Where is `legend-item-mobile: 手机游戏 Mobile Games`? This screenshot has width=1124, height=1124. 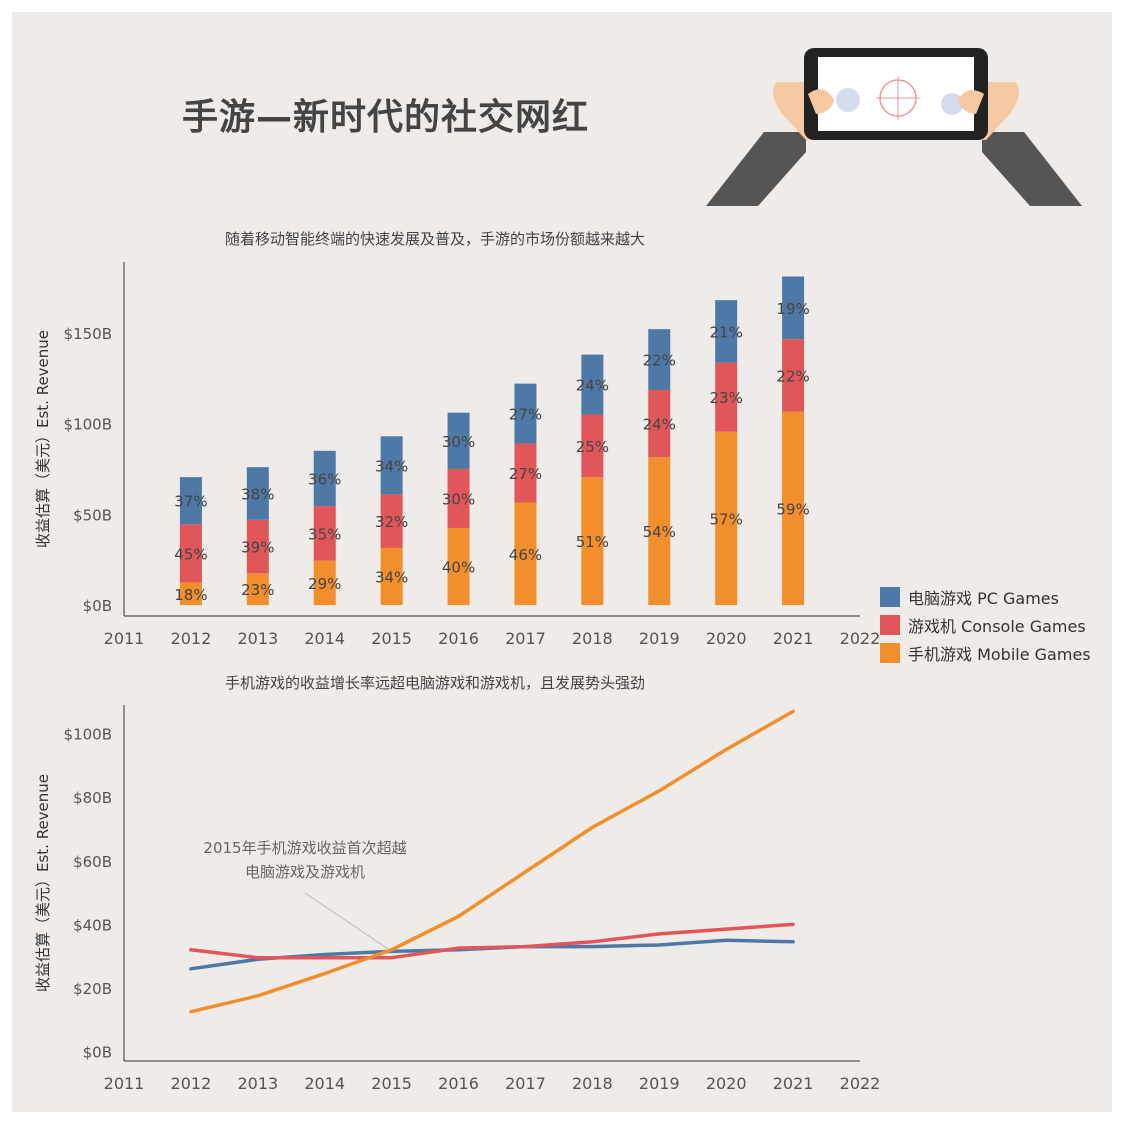
legend-item-mobile: 手机游戏 Mobile Games is located at coordinates (985, 653).